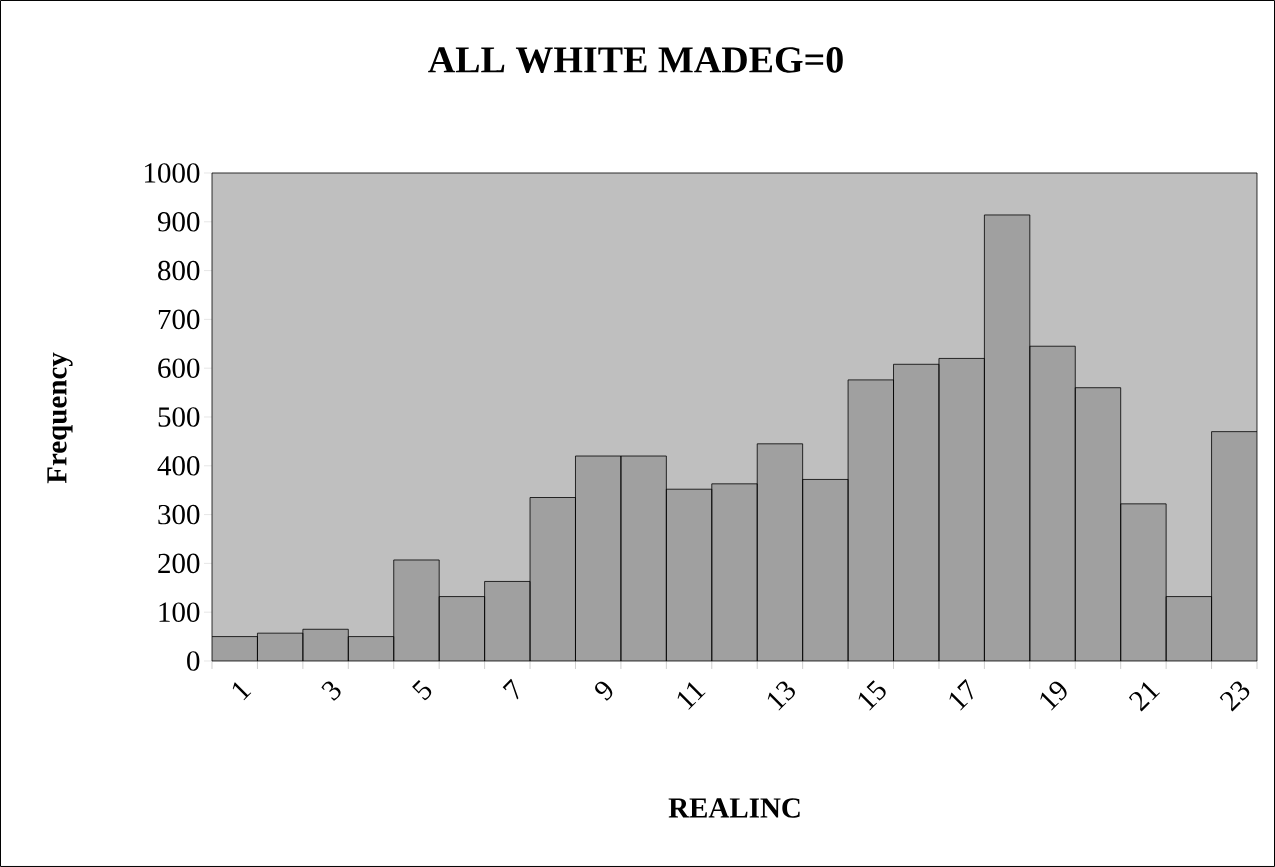 This screenshot has width=1275, height=867. I want to click on y-axis-title: Frequency, so click(60, 418).